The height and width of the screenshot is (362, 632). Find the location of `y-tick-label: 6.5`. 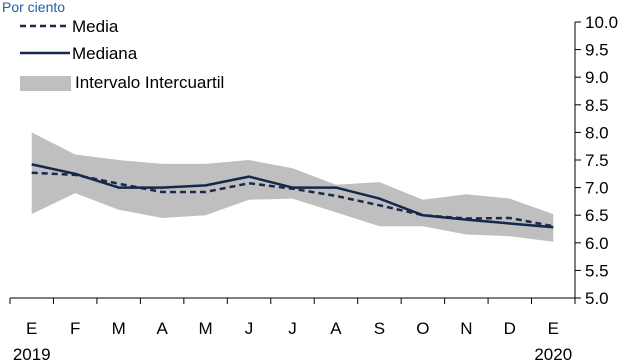

y-tick-label: 6.5 is located at coordinates (597, 215).